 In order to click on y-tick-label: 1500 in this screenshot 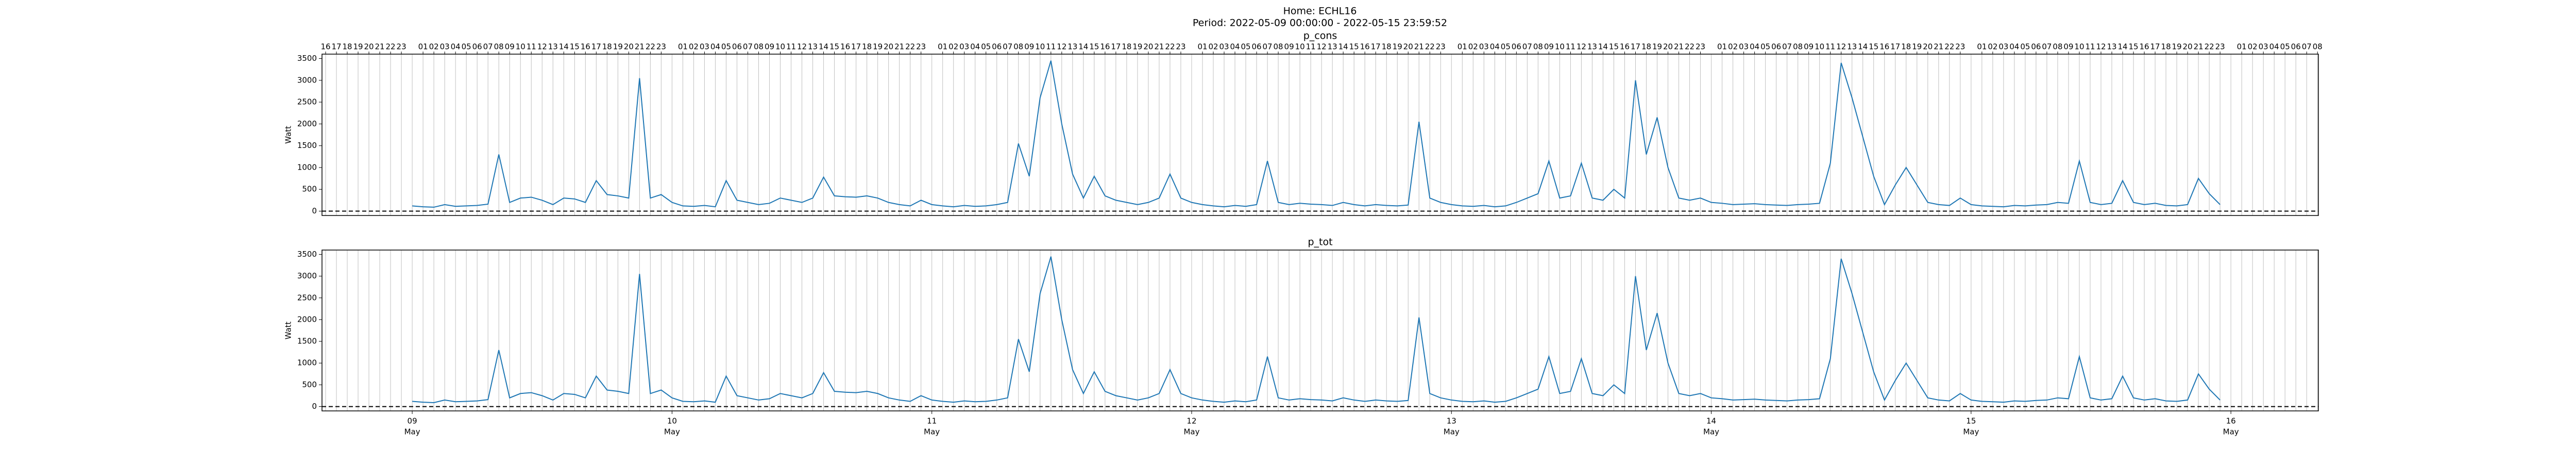, I will do `click(307, 145)`.